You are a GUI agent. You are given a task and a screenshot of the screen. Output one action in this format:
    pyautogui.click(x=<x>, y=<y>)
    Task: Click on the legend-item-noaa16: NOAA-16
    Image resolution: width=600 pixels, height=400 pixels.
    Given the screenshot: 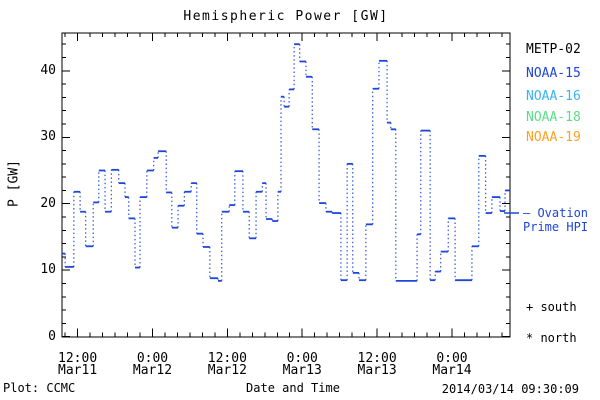 What is the action you would take?
    pyautogui.click(x=553, y=96)
    